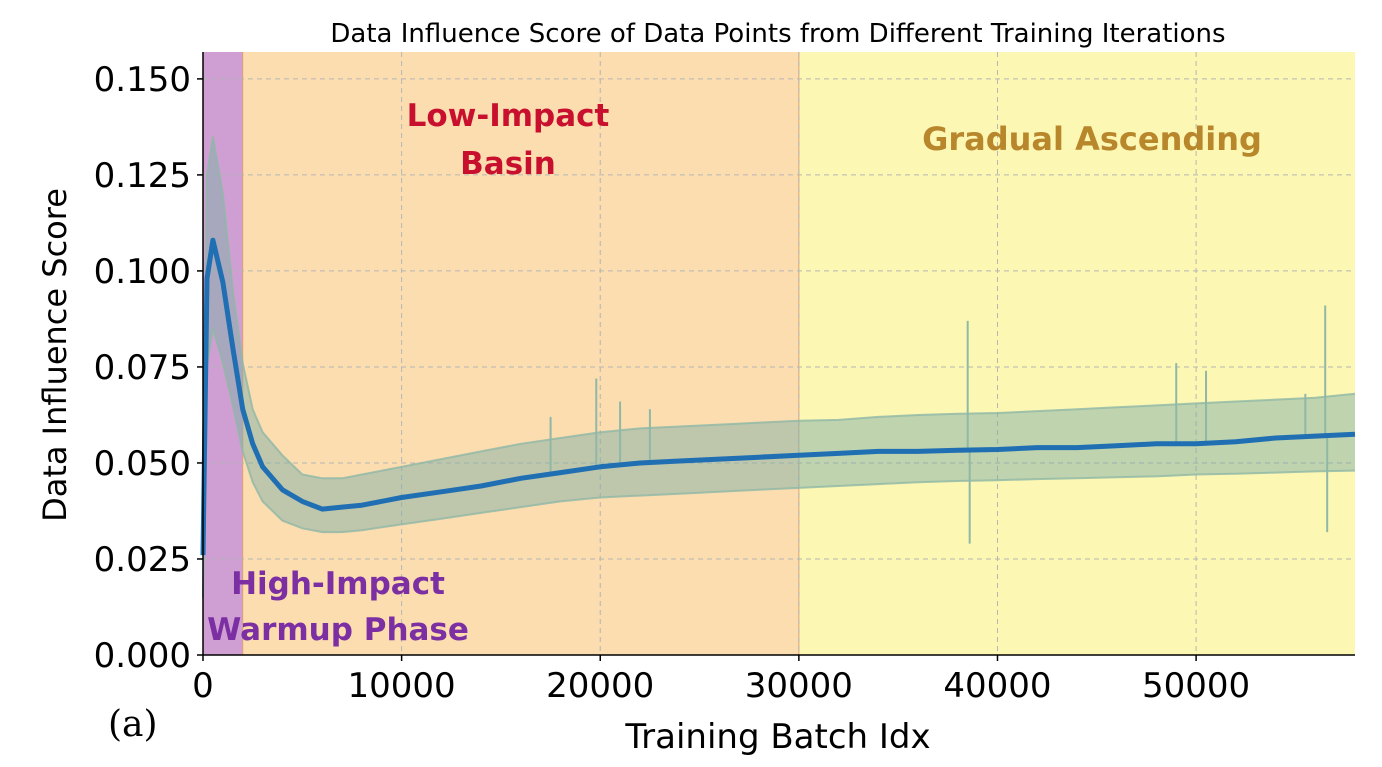 The image size is (1382, 767). I want to click on y-tick-label: 0.100, so click(142, 272).